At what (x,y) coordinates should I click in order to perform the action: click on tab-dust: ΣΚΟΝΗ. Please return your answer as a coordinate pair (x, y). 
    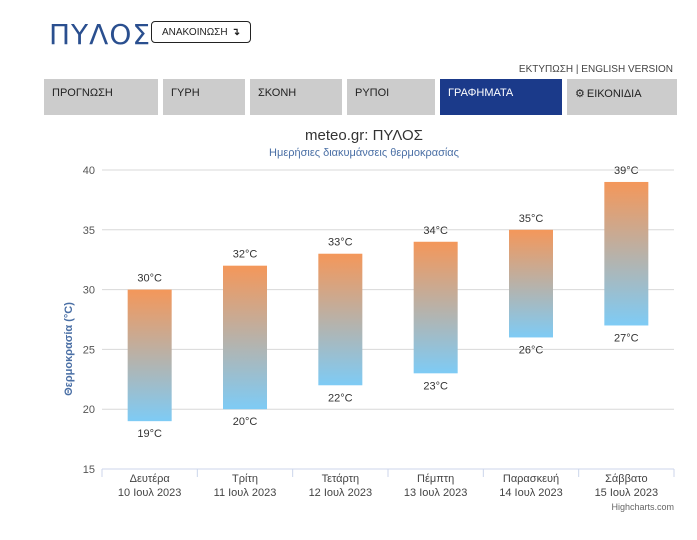
    Looking at the image, I should click on (296, 97).